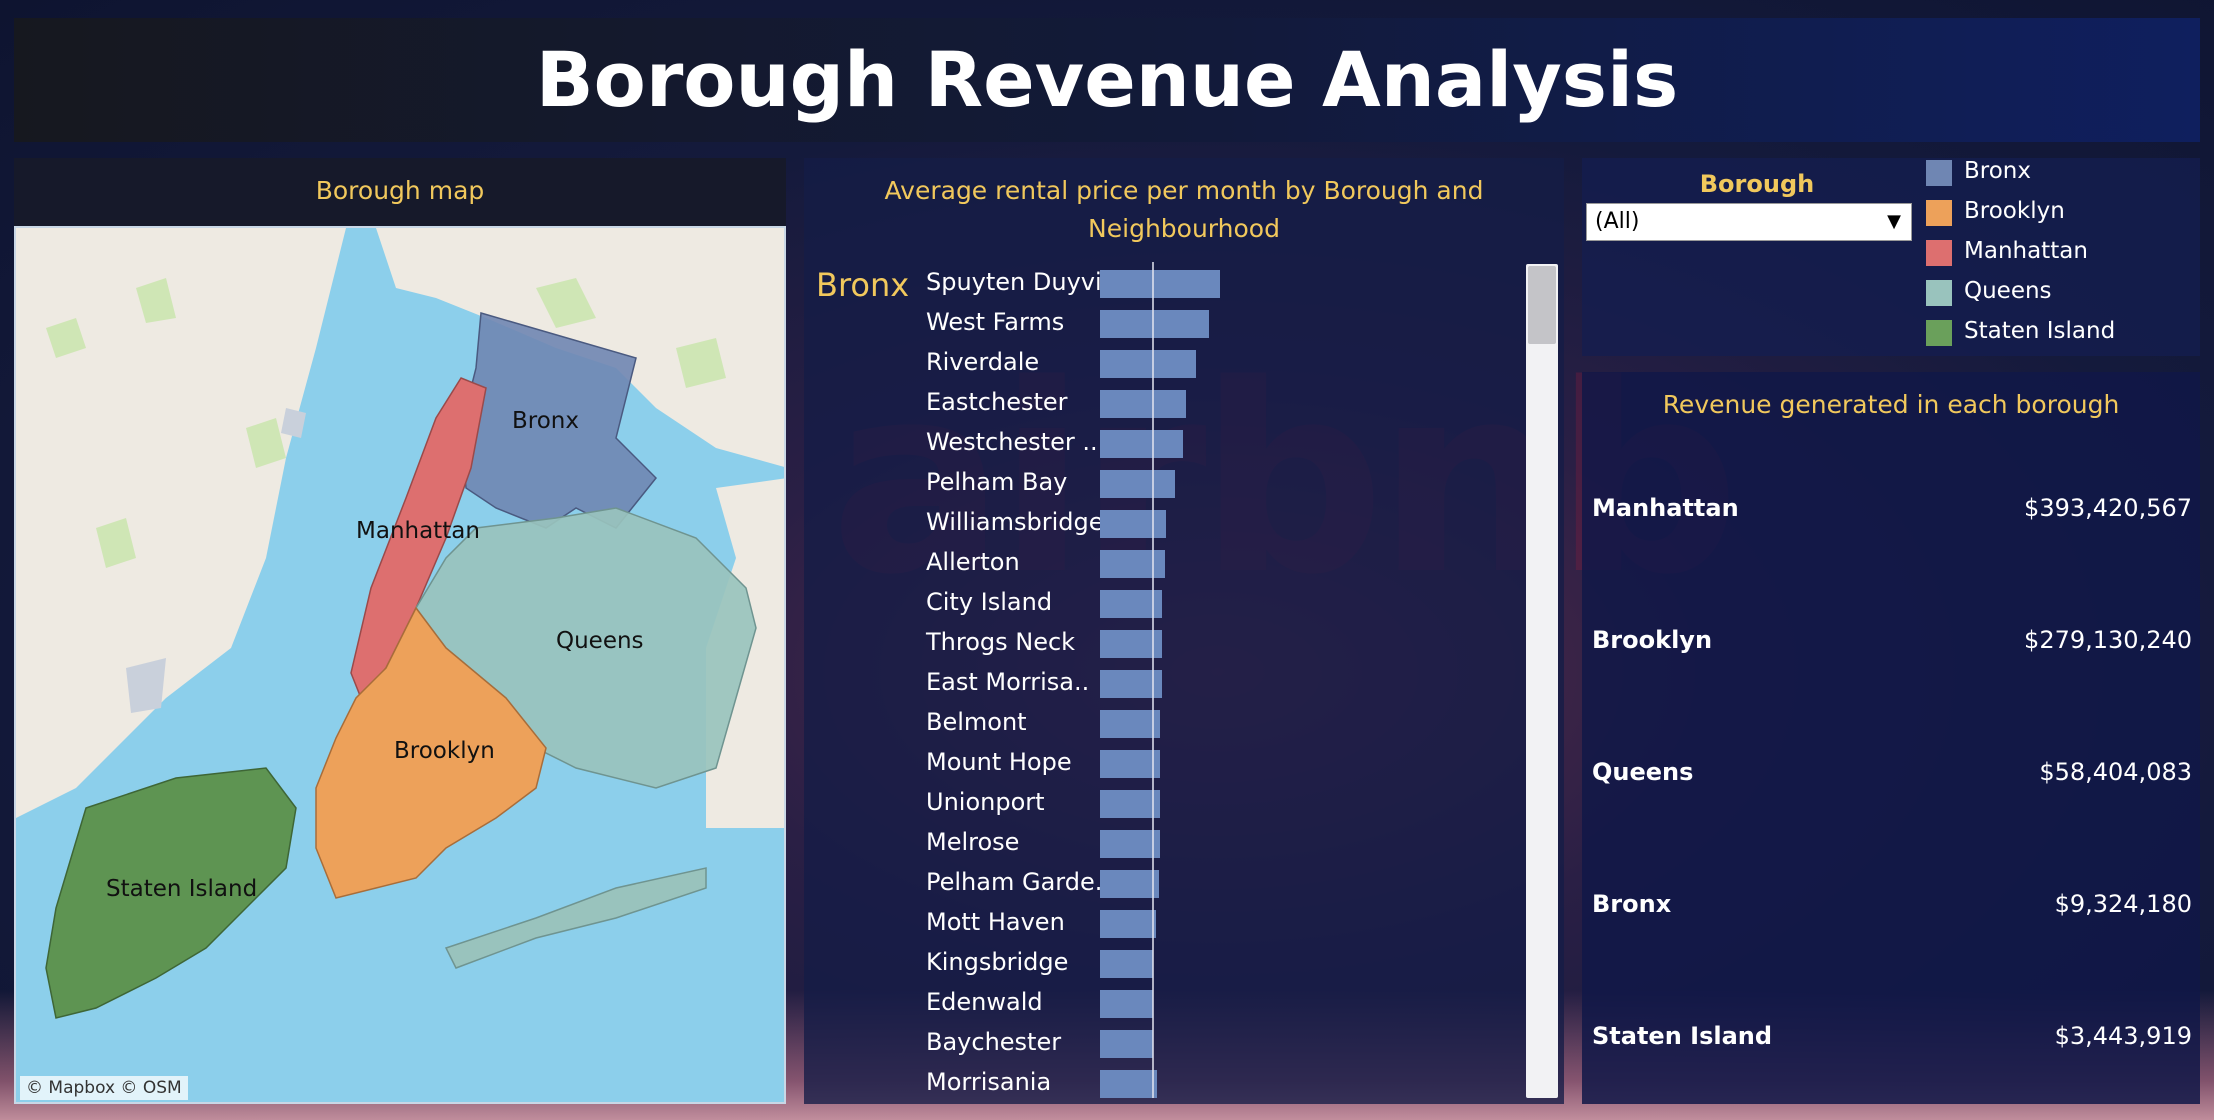  What do you see at coordinates (1017, 282) in the screenshot?
I see `bar-label: Spuyten Duyvil` at bounding box center [1017, 282].